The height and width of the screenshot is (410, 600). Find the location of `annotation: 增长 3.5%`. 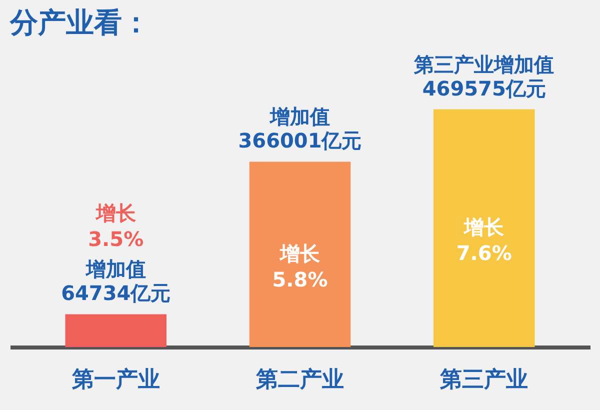

annotation: 增长 3.5% is located at coordinates (116, 226).